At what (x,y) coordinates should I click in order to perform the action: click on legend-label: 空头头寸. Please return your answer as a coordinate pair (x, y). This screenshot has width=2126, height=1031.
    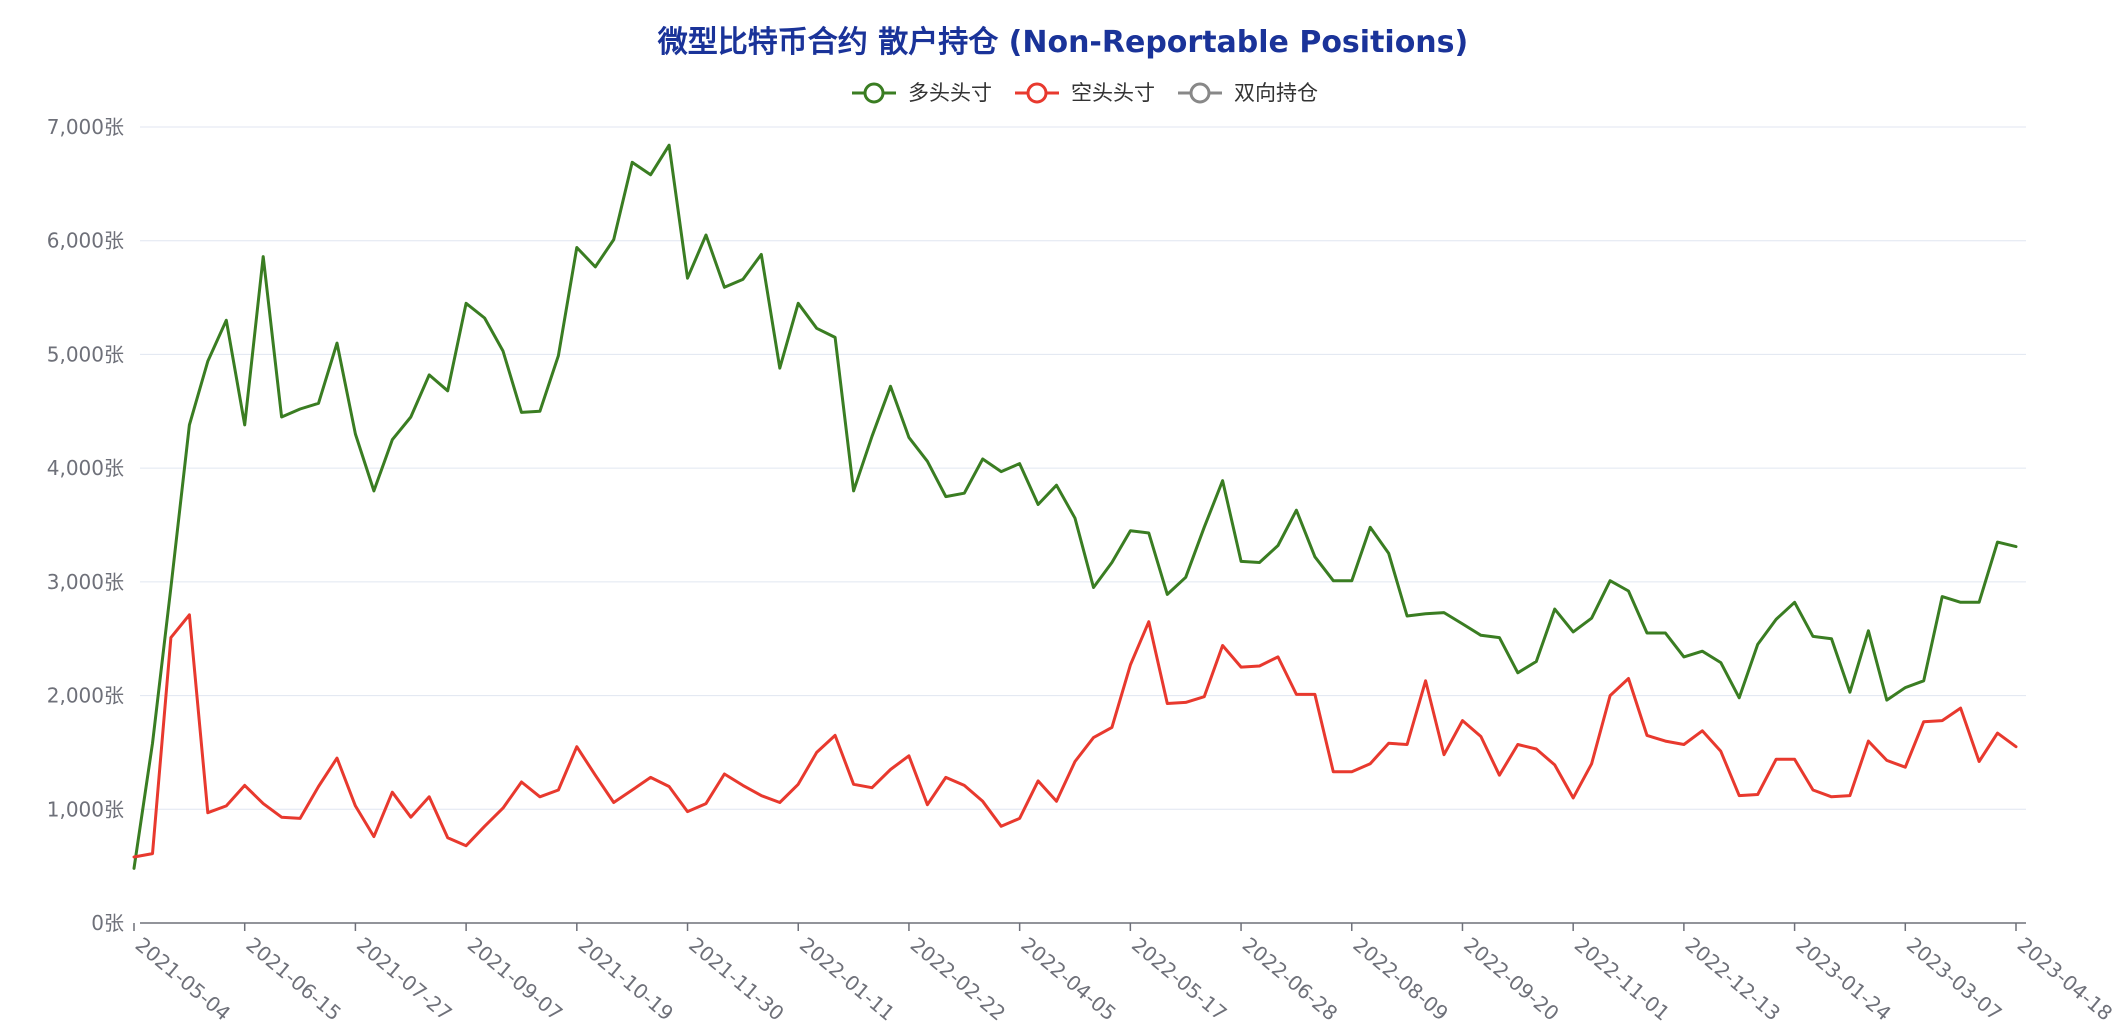
    Looking at the image, I should click on (1113, 93).